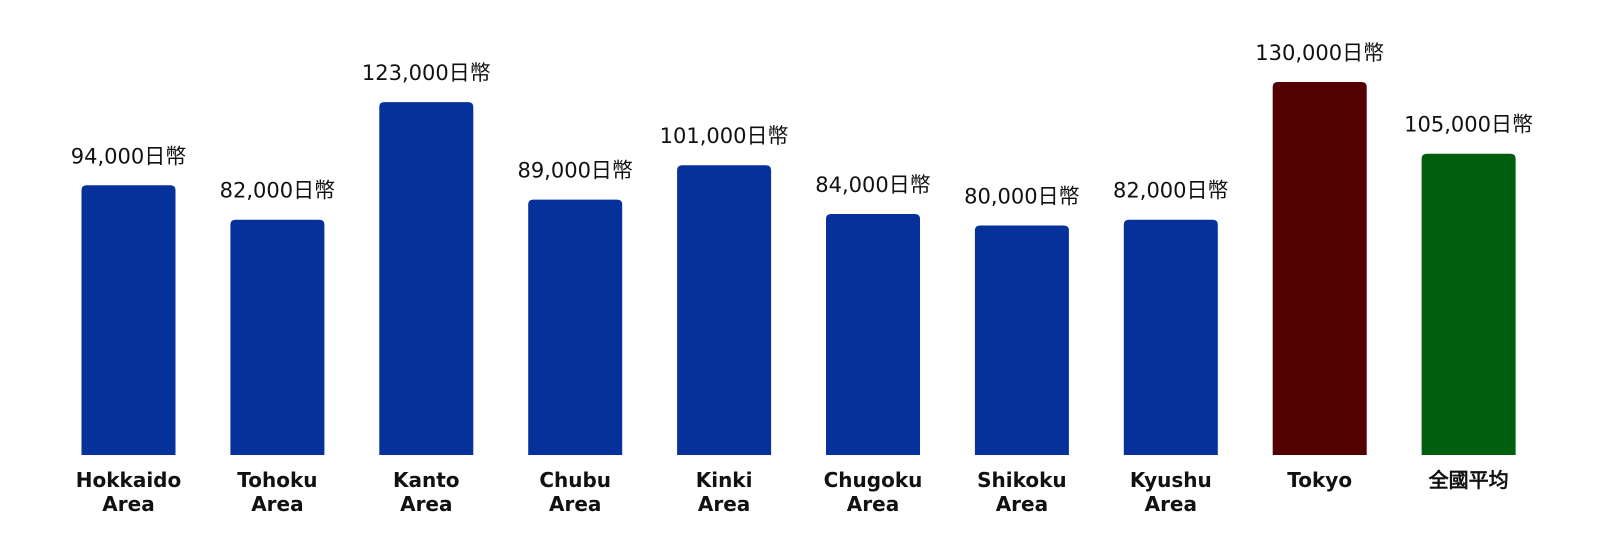  I want to click on category-label: Shikoku, so click(1022, 480).